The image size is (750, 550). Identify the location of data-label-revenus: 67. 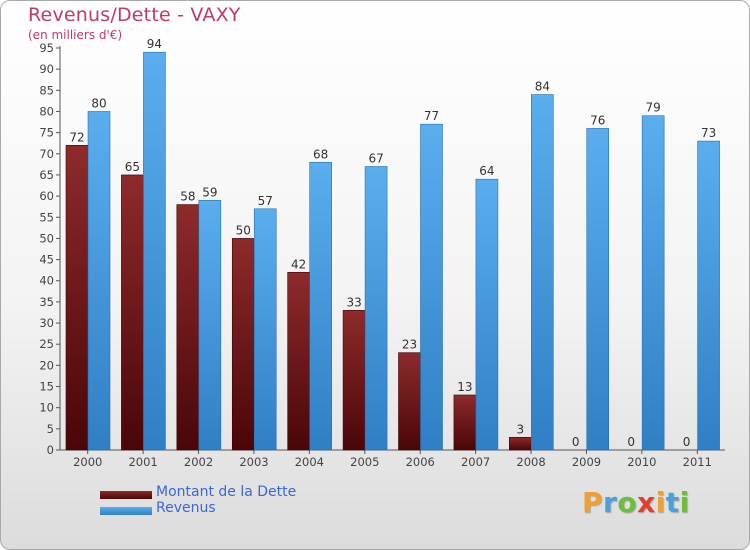
(375, 158).